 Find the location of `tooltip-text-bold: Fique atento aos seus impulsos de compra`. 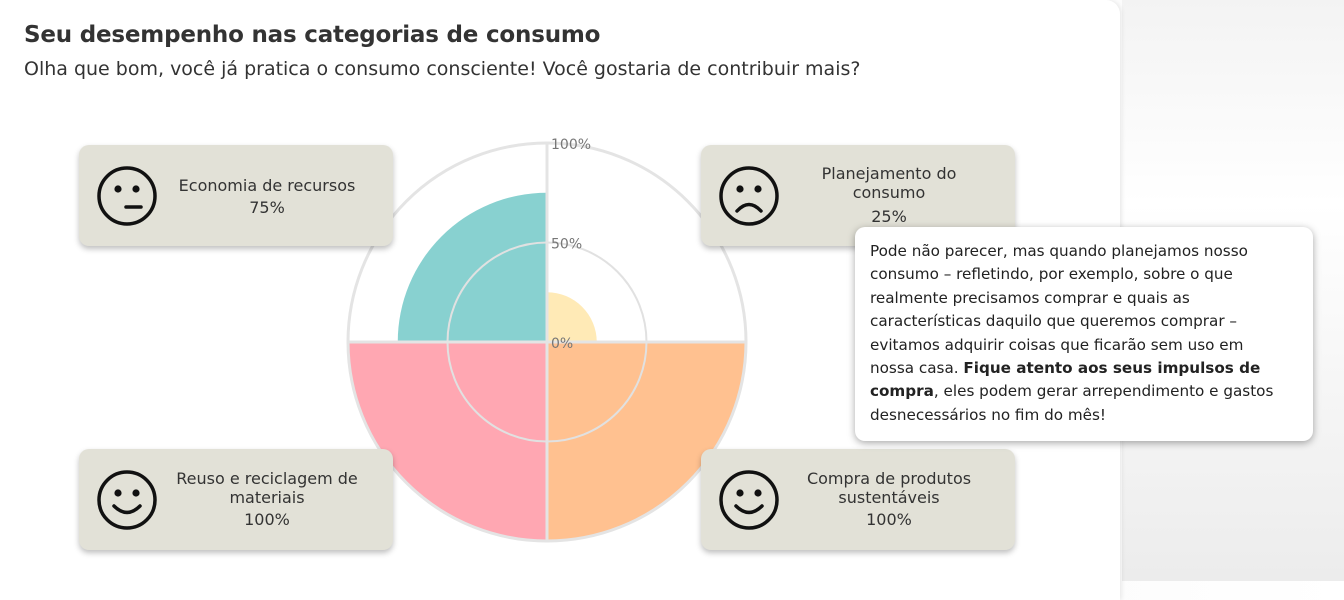

tooltip-text-bold: Fique atento aos seus impulsos de compra is located at coordinates (1065, 380).